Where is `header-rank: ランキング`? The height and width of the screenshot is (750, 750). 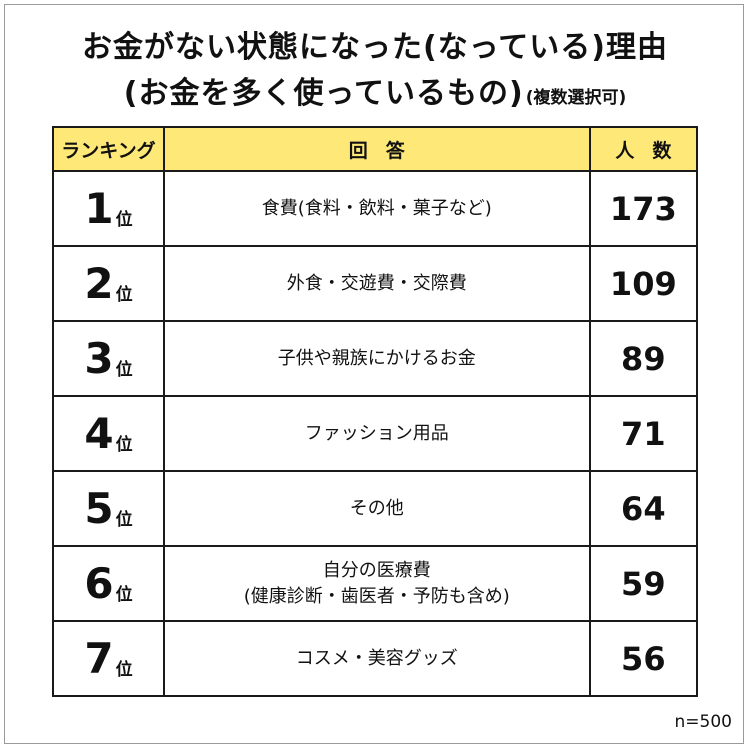
header-rank: ランキング is located at coordinates (108, 149).